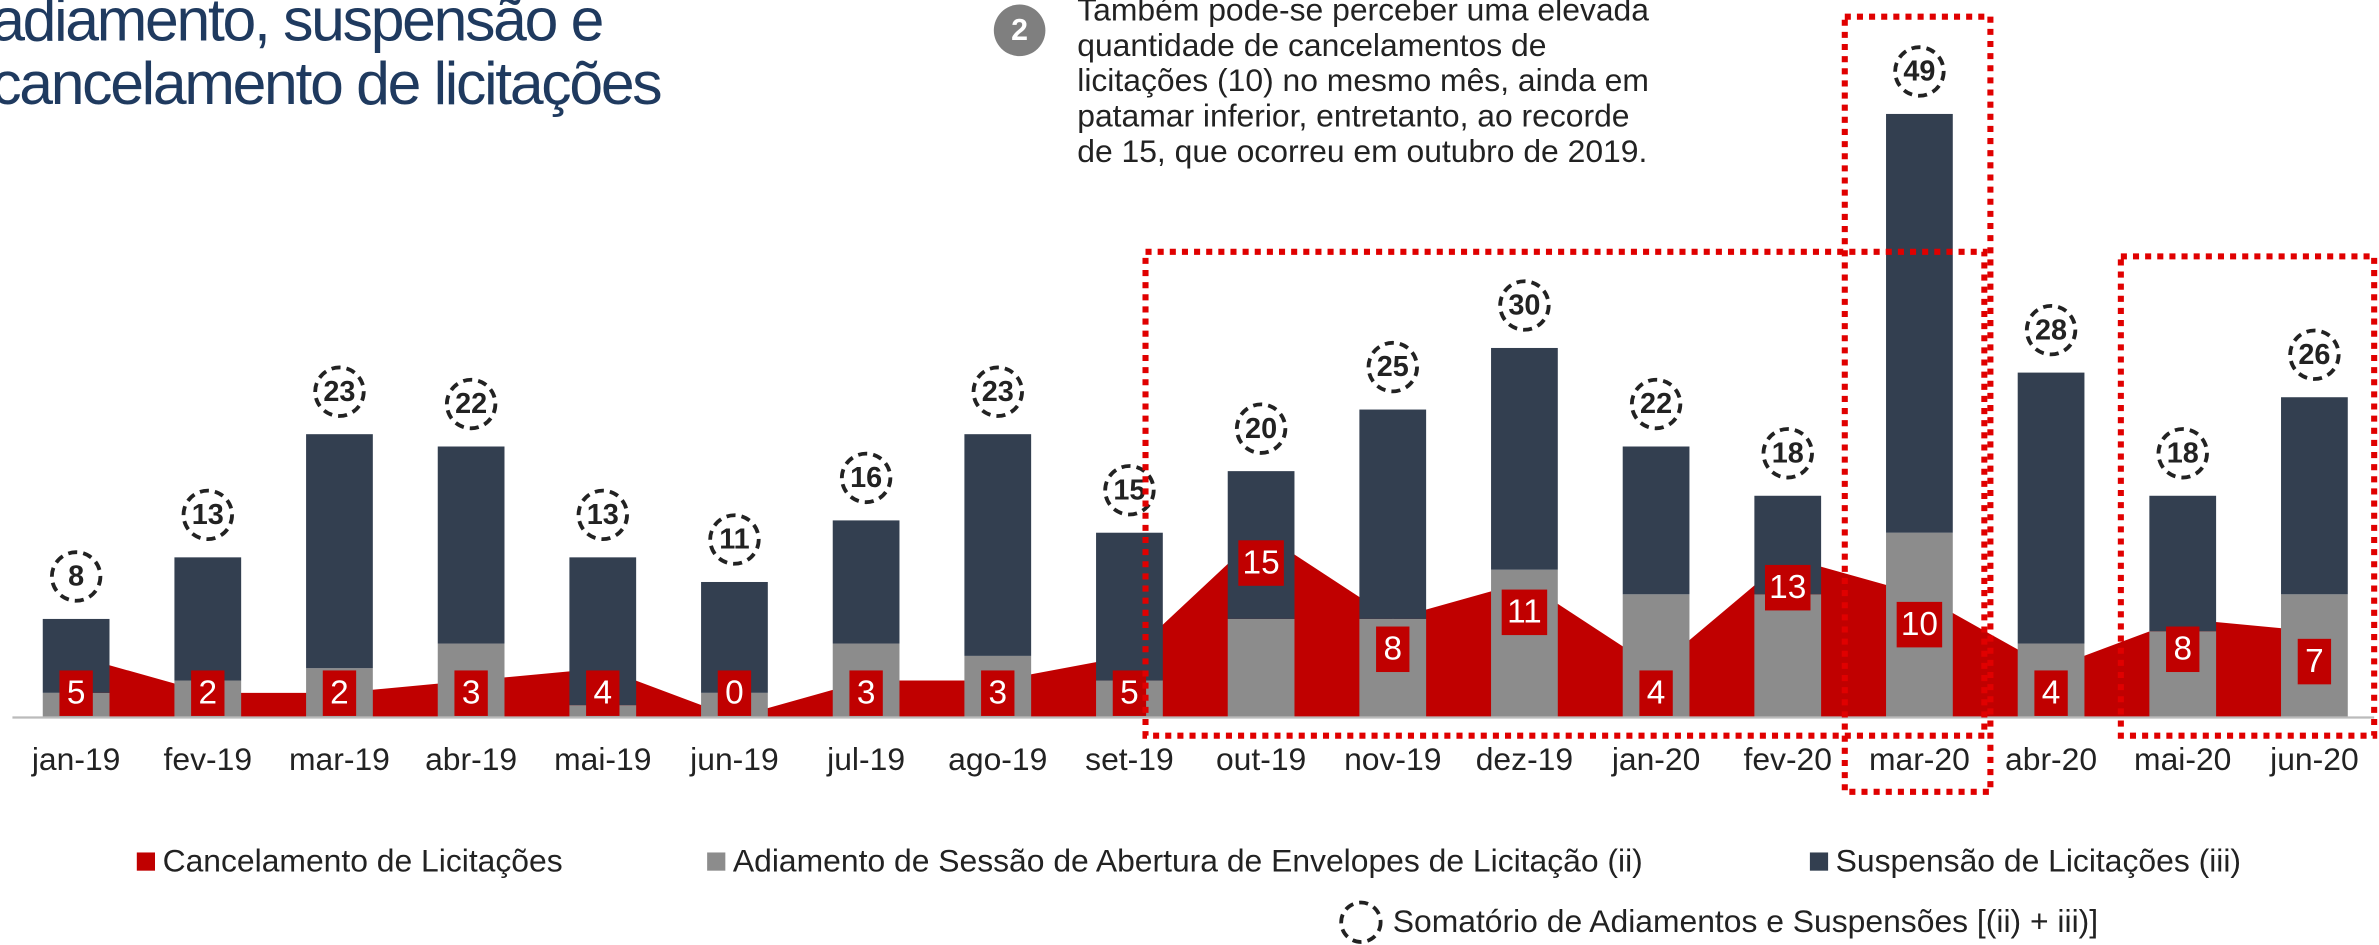  What do you see at coordinates (1363, 80) in the screenshot?
I see `annotation-text: licitações (10) no mesmo mês, ainda em` at bounding box center [1363, 80].